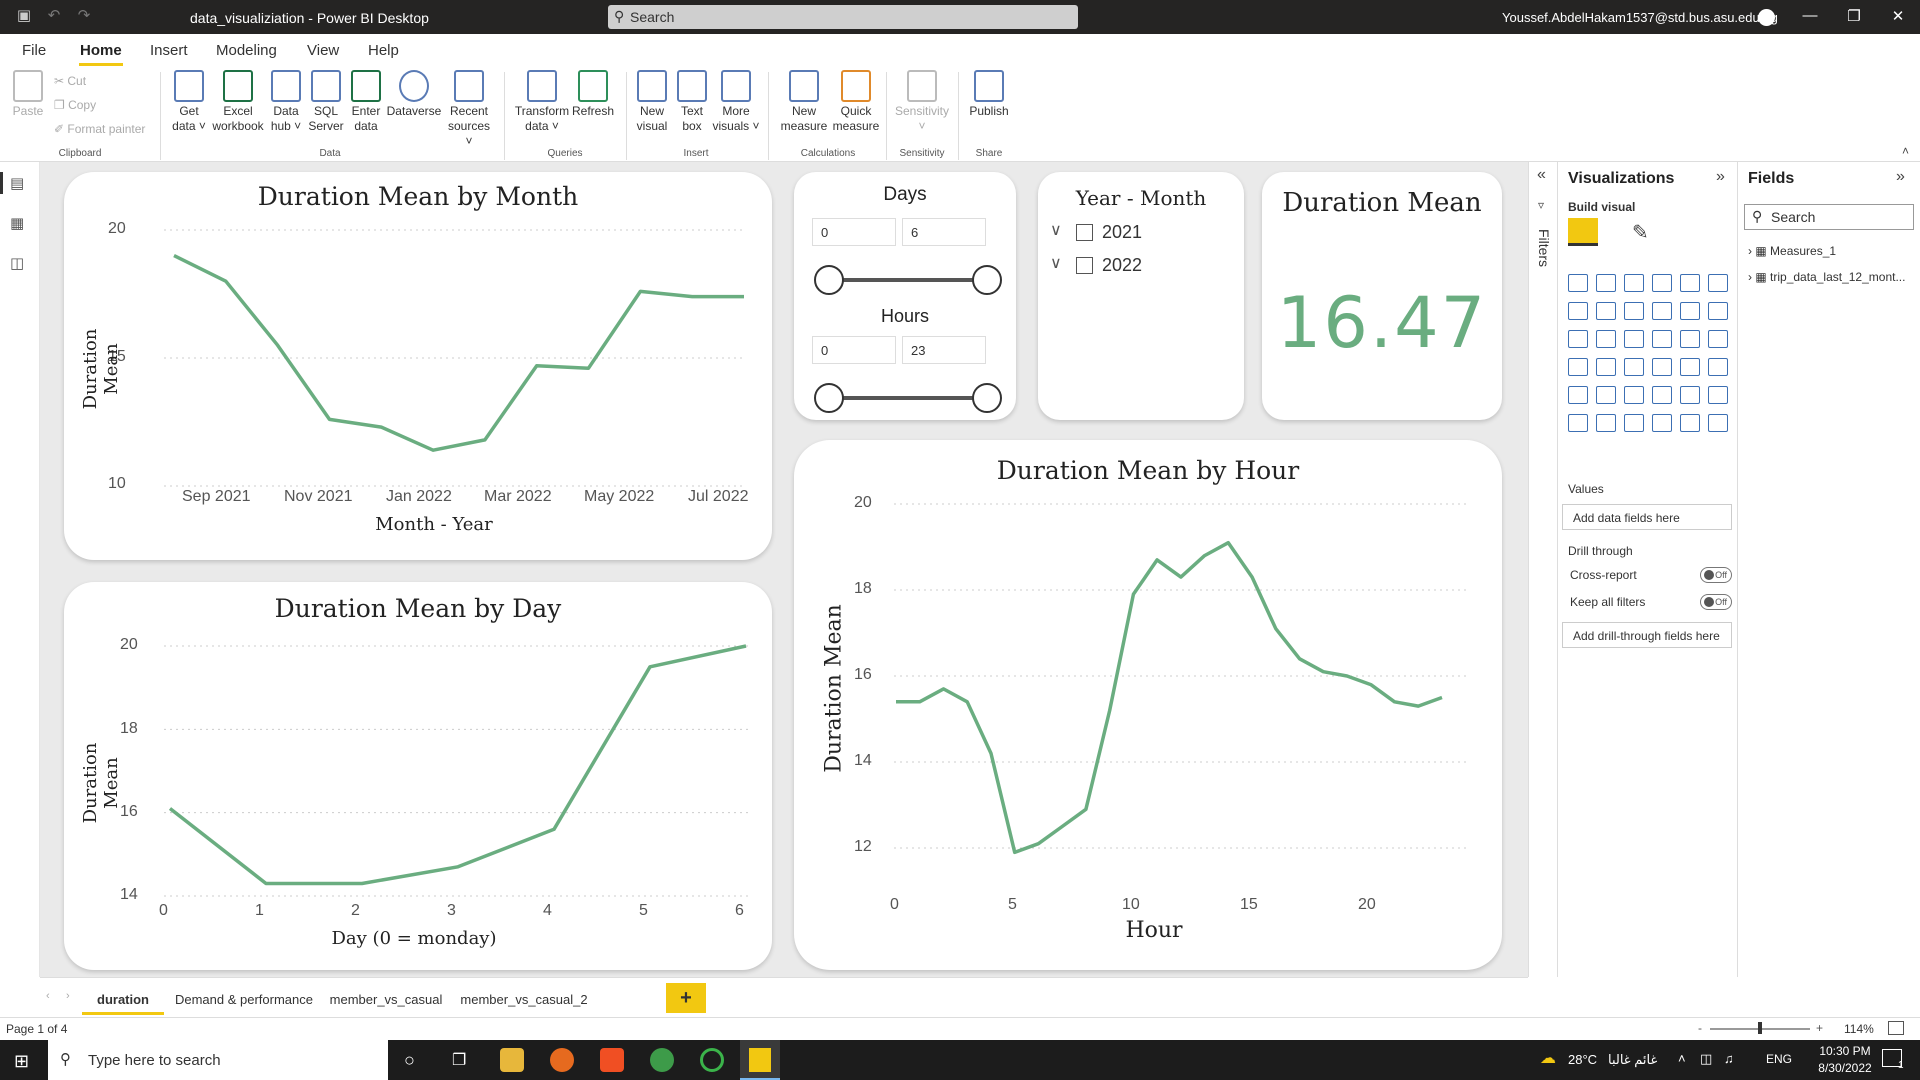 This screenshot has height=1080, width=1920. What do you see at coordinates (101, 50) in the screenshot?
I see `menu-home: Home` at bounding box center [101, 50].